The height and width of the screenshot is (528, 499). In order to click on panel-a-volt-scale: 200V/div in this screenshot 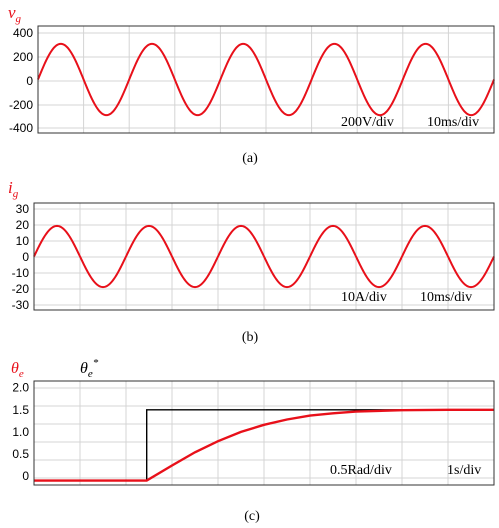, I will do `click(367, 122)`.